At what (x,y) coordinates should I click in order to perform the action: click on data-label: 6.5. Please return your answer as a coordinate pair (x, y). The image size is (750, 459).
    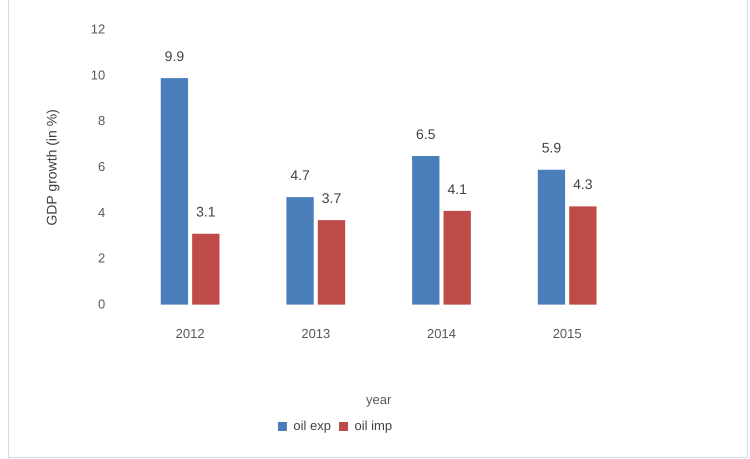
    Looking at the image, I should click on (426, 134).